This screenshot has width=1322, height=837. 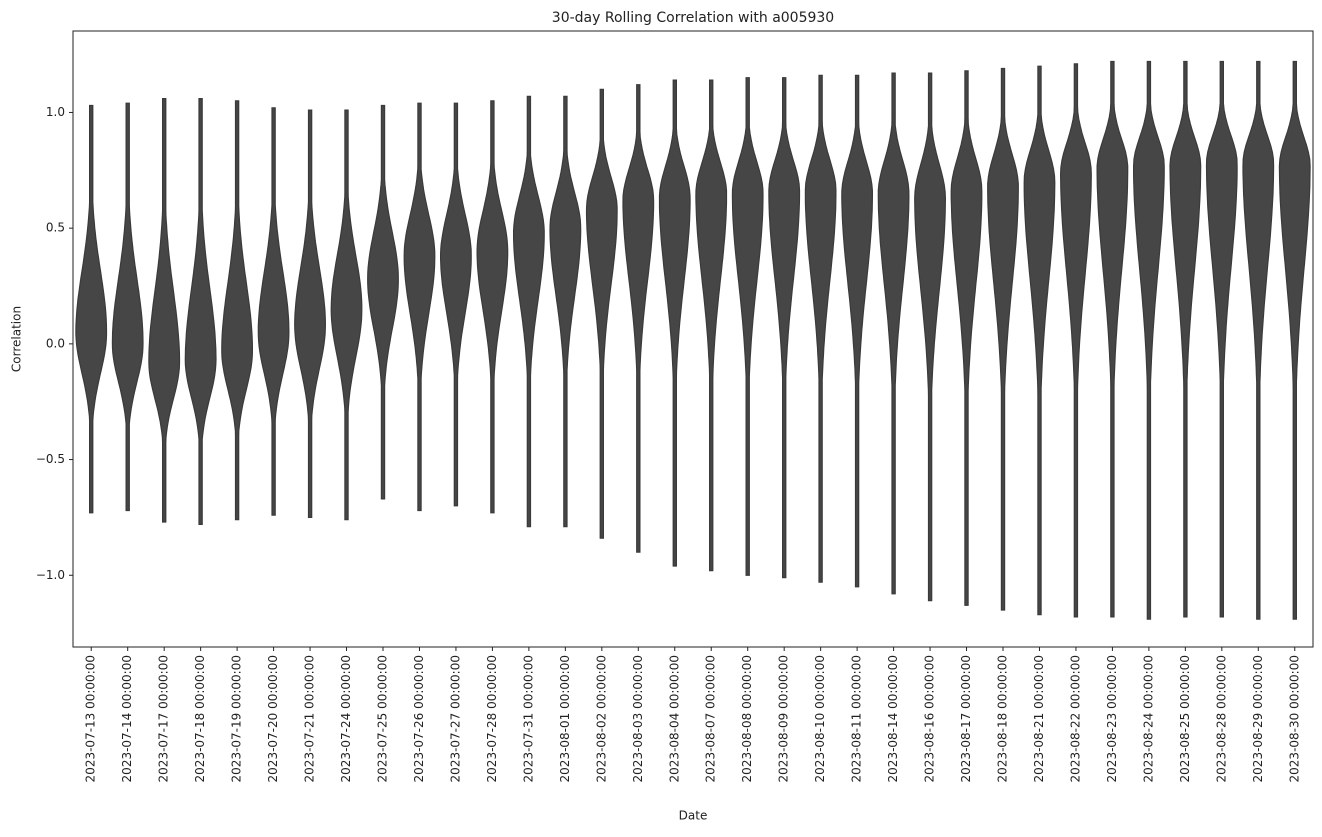 What do you see at coordinates (930, 718) in the screenshot?
I see `x-tick-label: 2023-08-16 00:00:00` at bounding box center [930, 718].